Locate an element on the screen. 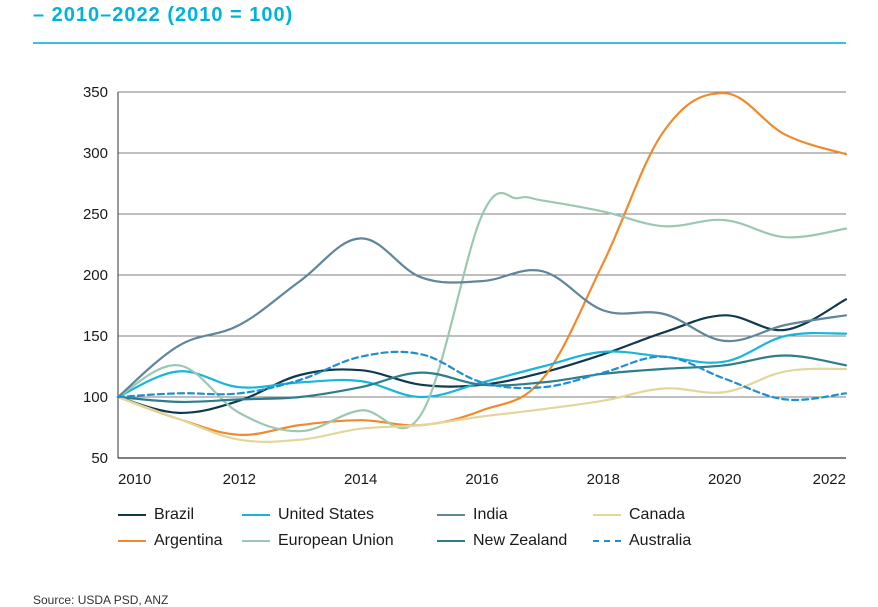 This screenshot has height=607, width=878. legend-label: New Zealand is located at coordinates (520, 540).